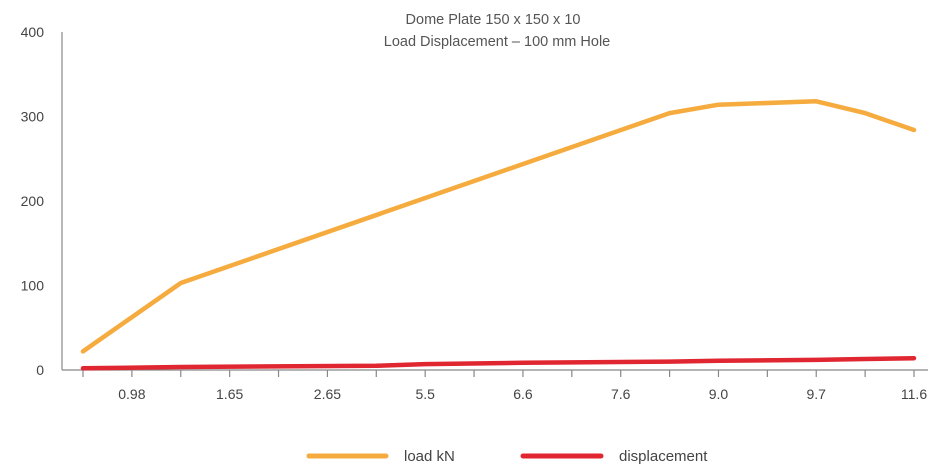 The image size is (948, 466). Describe the element at coordinates (498, 373) in the screenshot. I see `x-axis-ticks` at that location.